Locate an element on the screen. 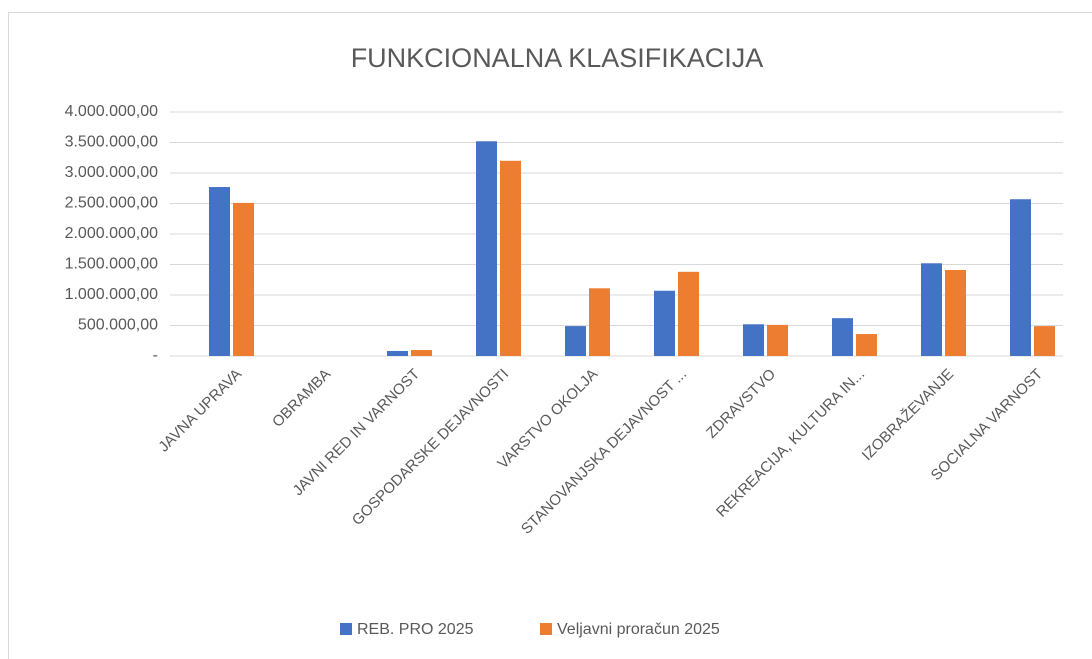  legend-label: Veljavni proračun 2025 is located at coordinates (638, 629).